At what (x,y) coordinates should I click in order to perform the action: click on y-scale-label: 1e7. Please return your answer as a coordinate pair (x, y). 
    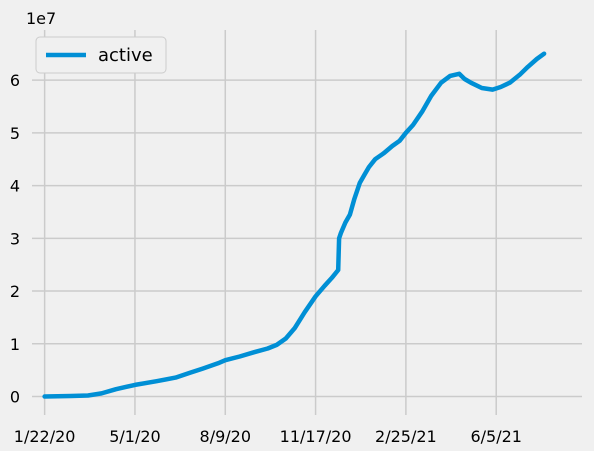
    Looking at the image, I should click on (41, 18).